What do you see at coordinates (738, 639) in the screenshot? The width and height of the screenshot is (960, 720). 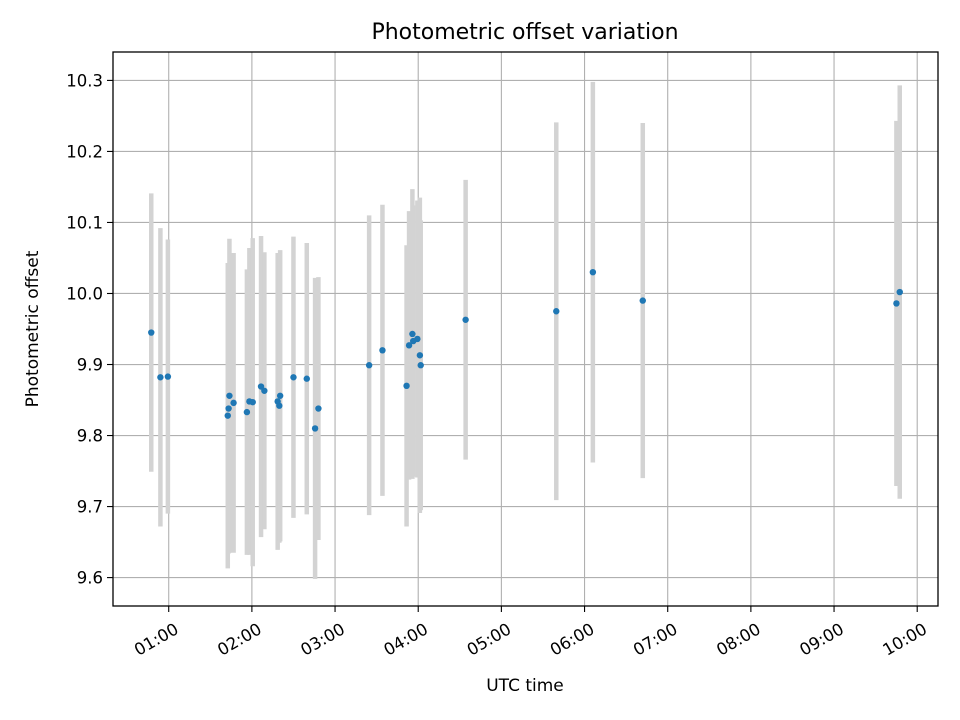 I see `x-tick-label: 08:00` at bounding box center [738, 639].